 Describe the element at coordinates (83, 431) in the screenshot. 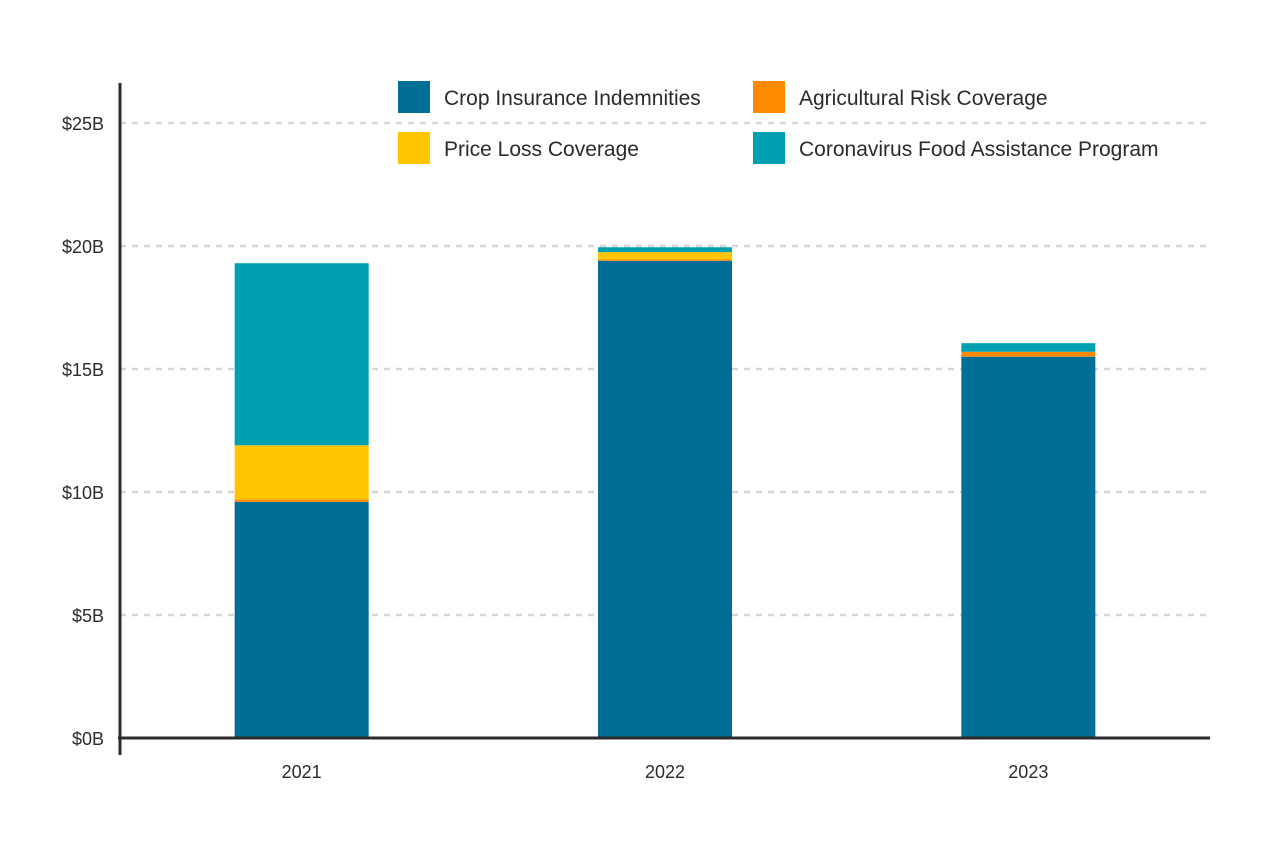

I see `y-tick-labels: $0B $5B $10B $15B $20B $25B` at that location.